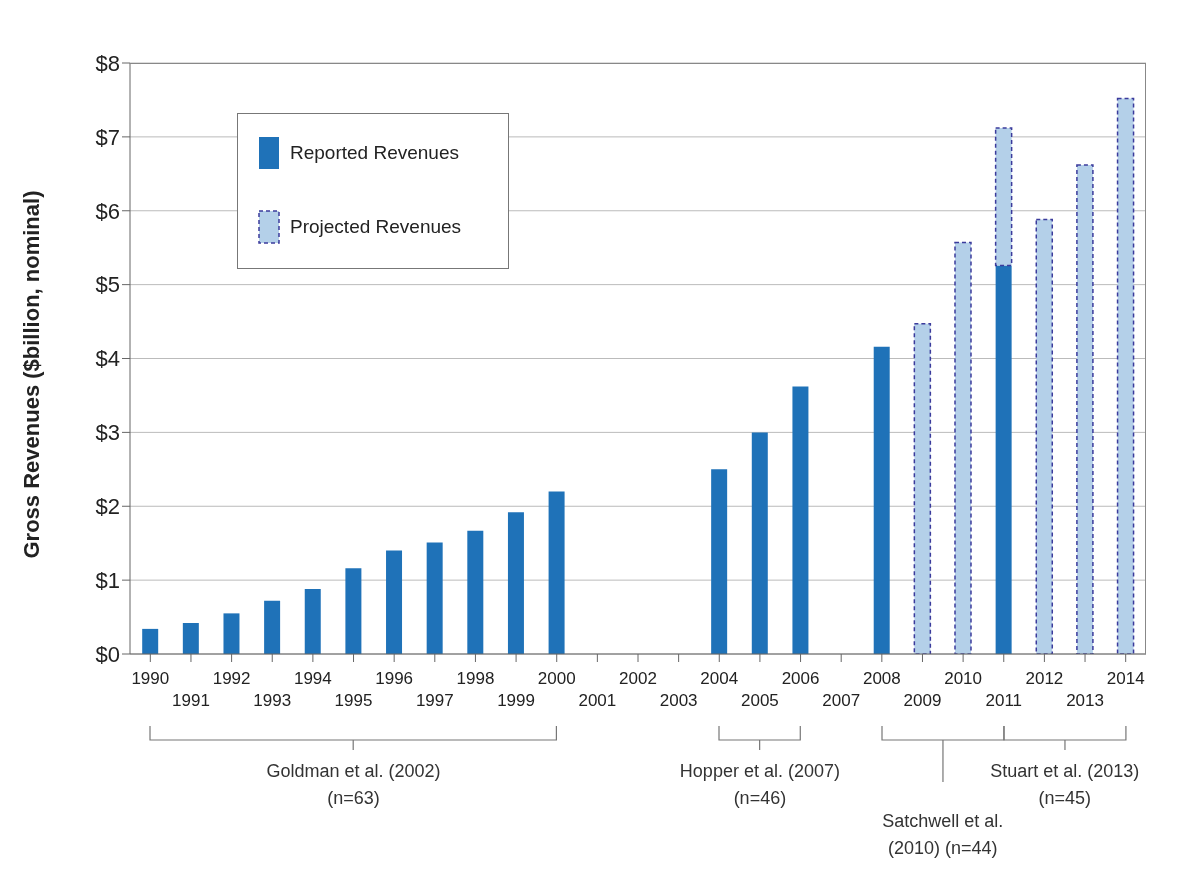  Describe the element at coordinates (1004, 700) in the screenshot. I see `x-tick-label: 2011` at that location.